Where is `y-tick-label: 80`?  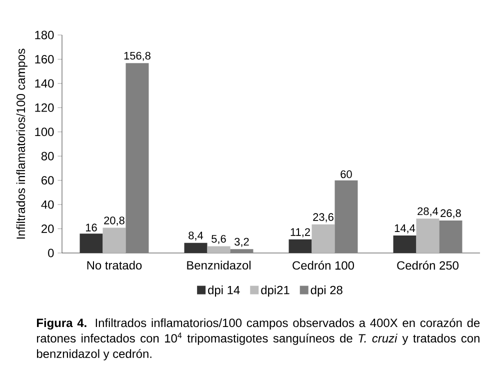
y-tick-label: 80 is located at coordinates (47, 156).